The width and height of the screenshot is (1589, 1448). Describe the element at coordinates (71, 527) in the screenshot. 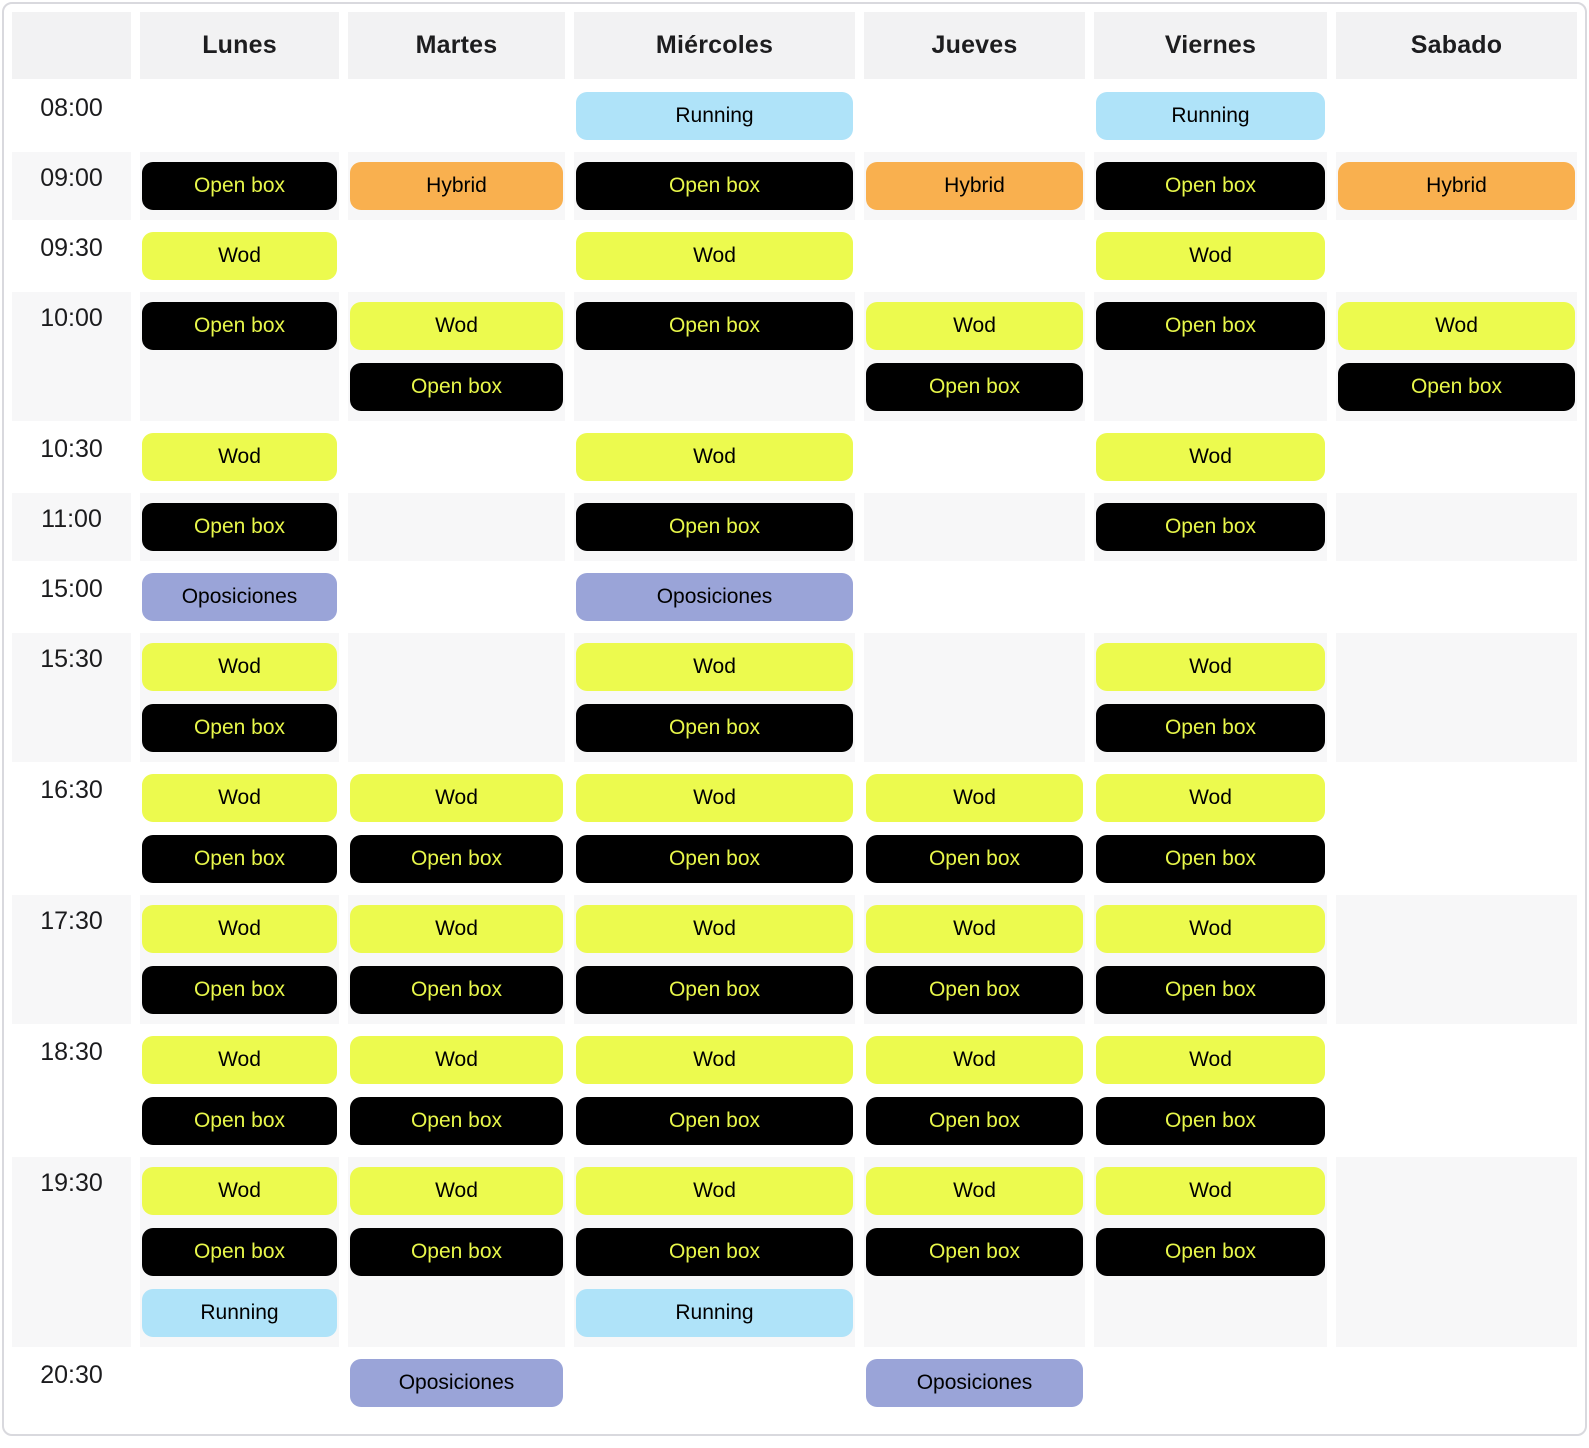

I see `time-label: 11:00` at that location.